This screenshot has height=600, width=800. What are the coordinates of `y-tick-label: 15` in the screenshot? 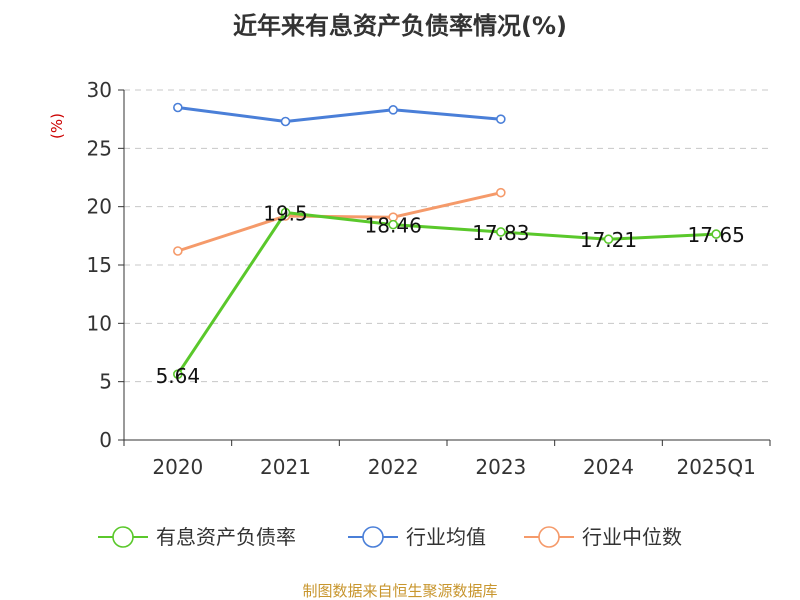 It's located at (99, 265).